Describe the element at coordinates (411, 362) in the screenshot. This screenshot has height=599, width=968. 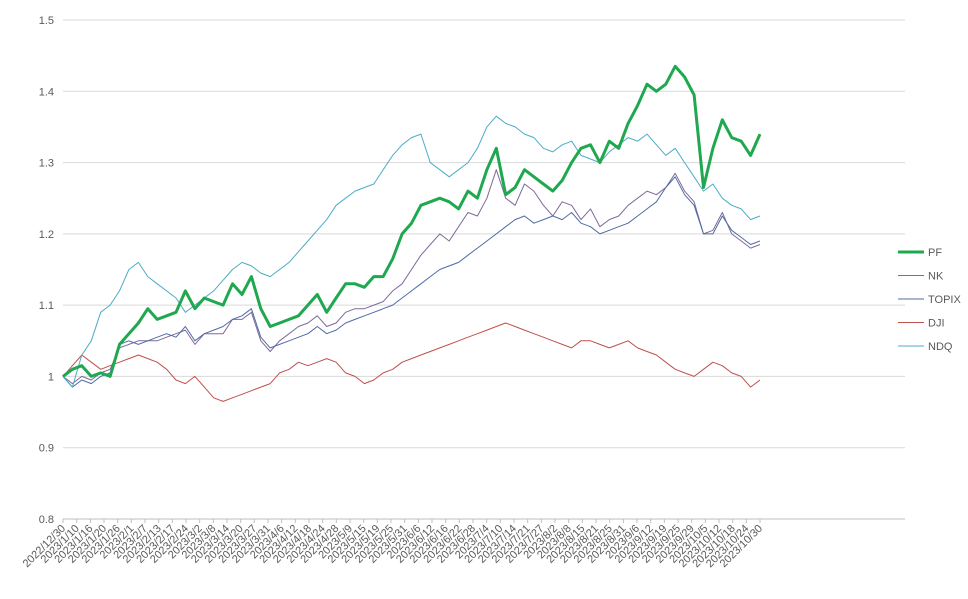
I see `series-line-dji` at that location.